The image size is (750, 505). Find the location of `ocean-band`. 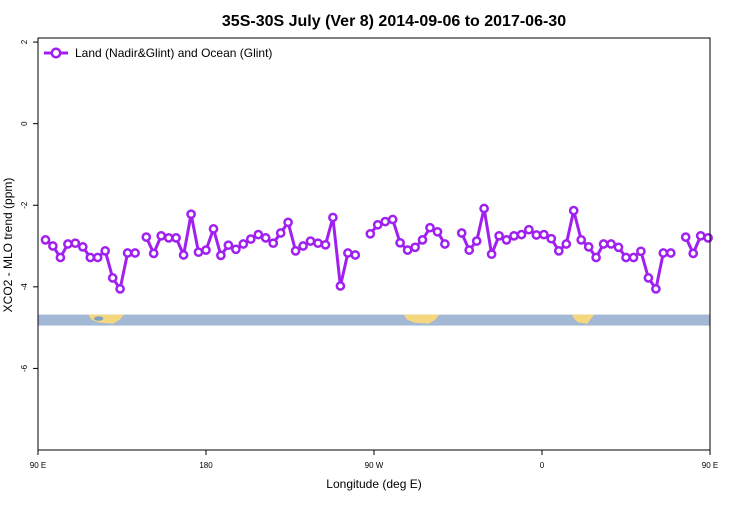

ocean-band is located at coordinates (374, 320).